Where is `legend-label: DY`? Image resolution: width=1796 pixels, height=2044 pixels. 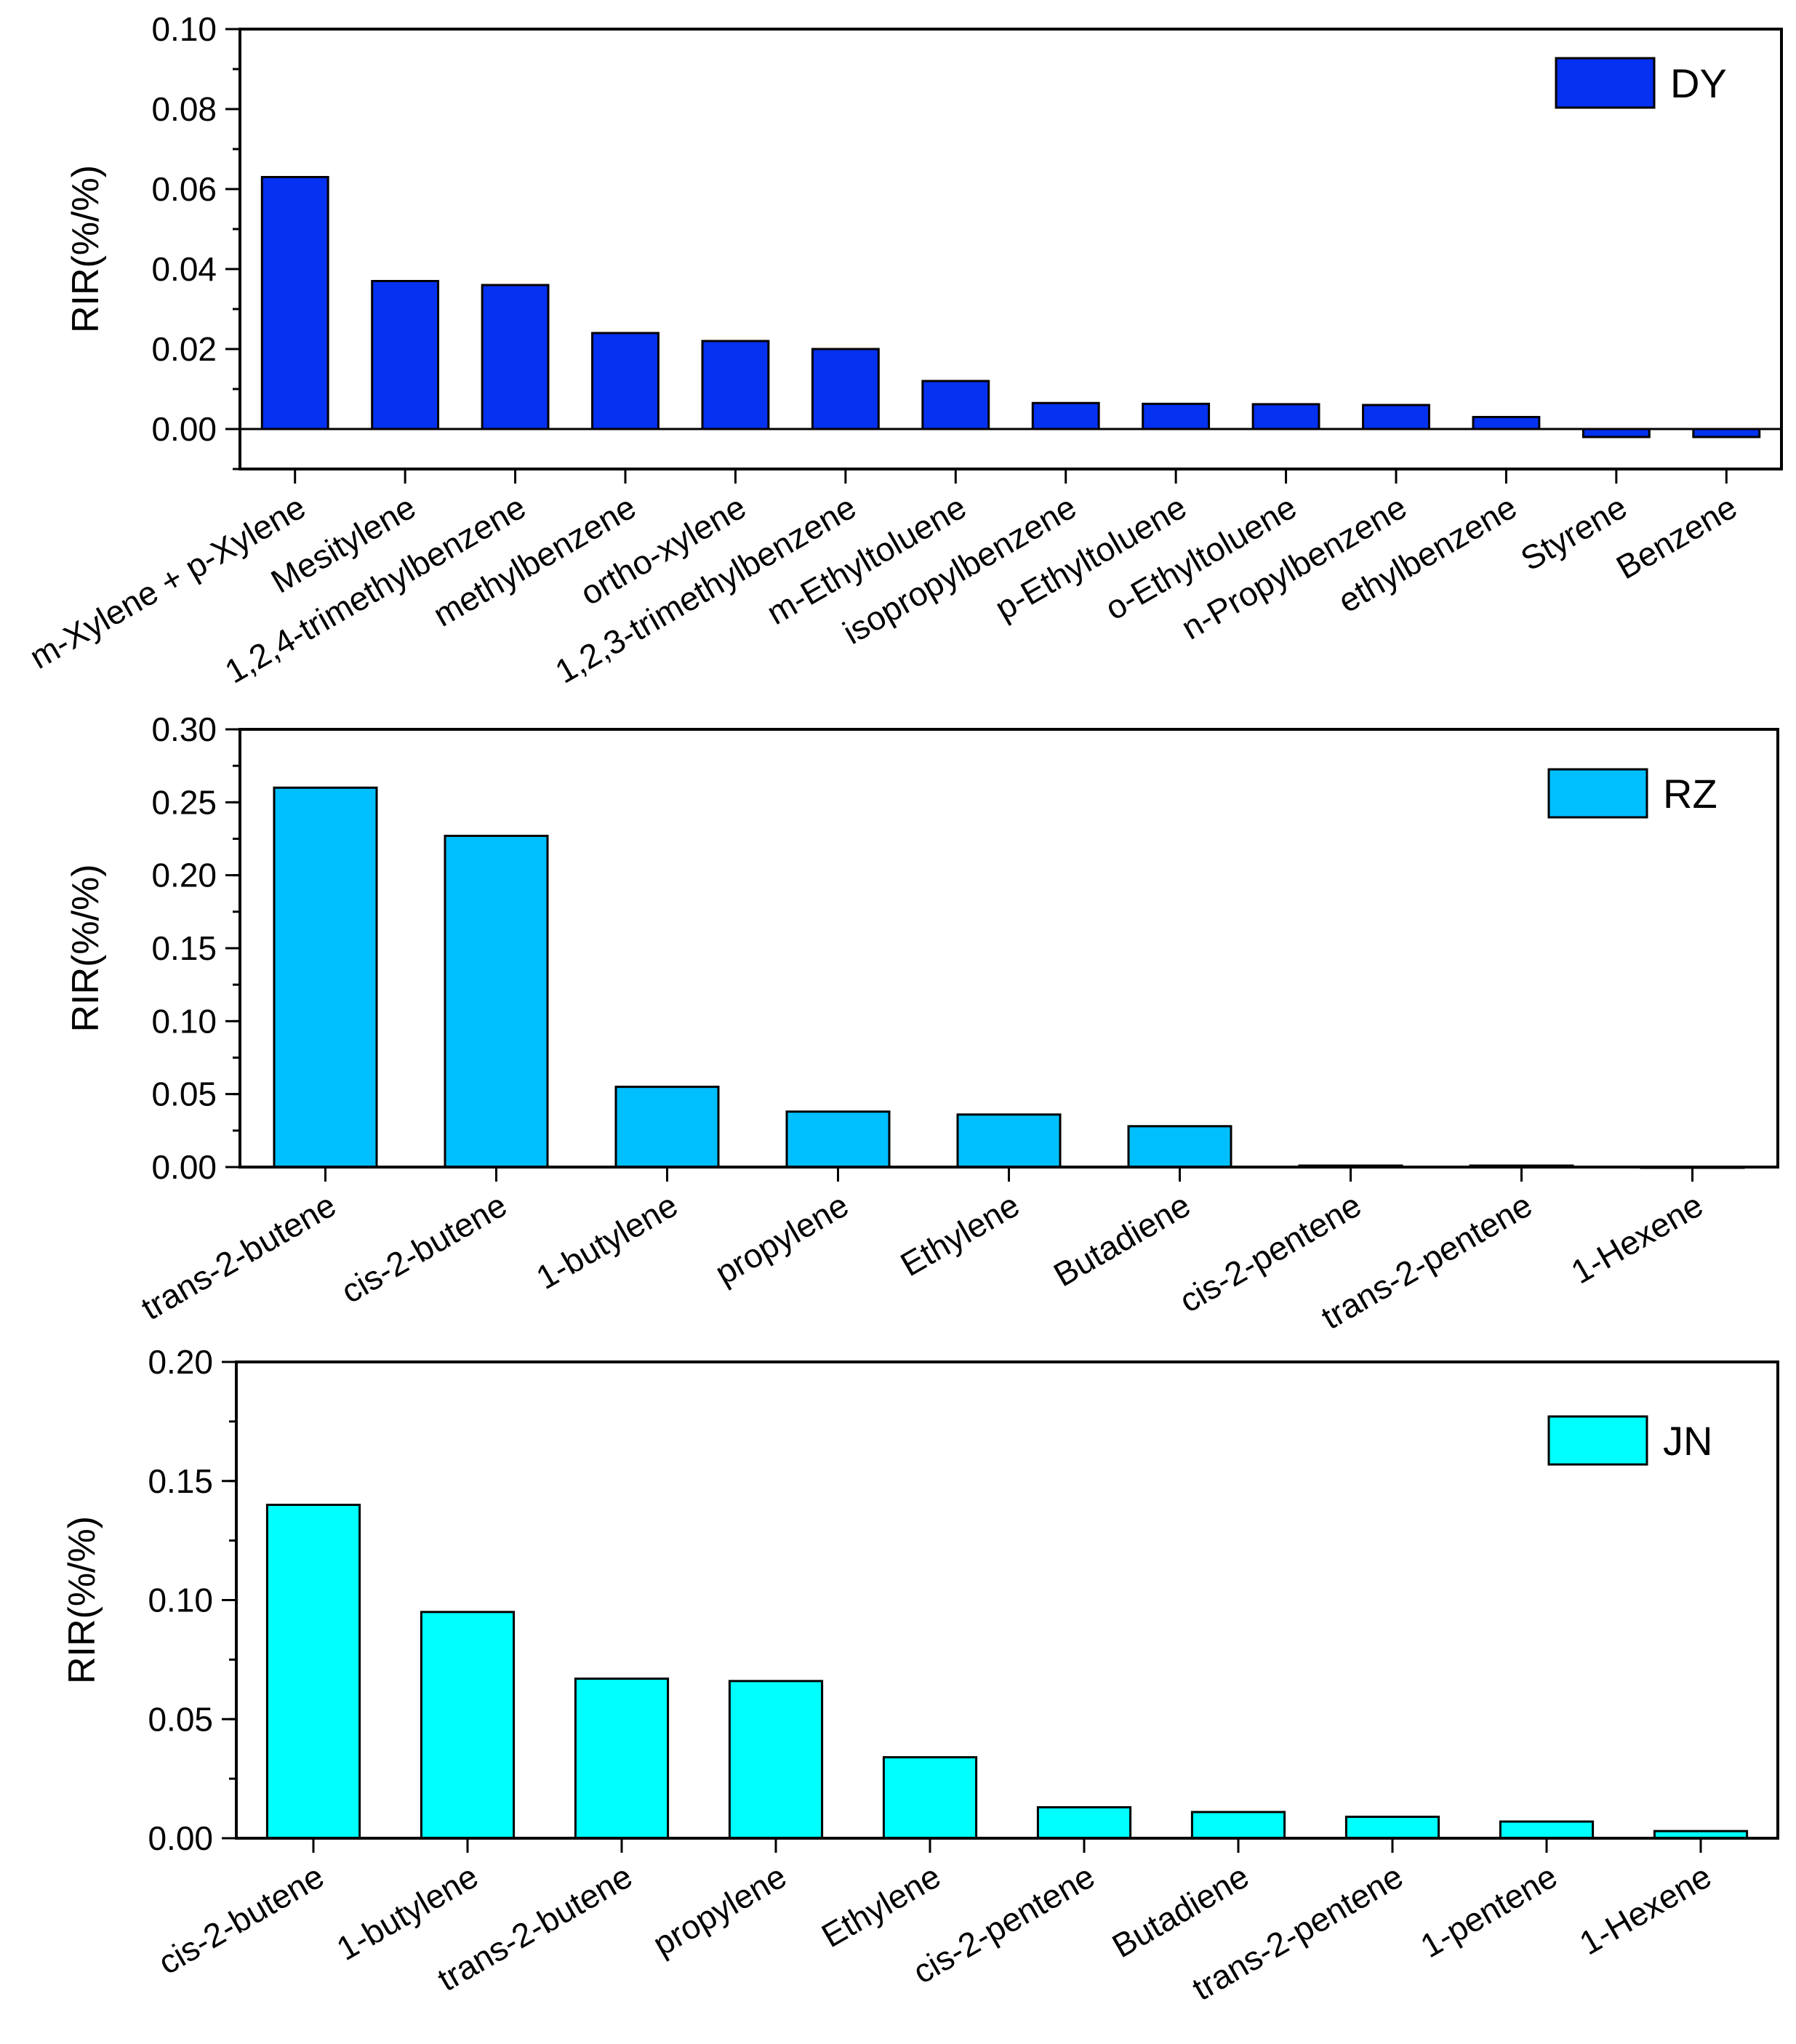
legend-label: DY is located at coordinates (1698, 83).